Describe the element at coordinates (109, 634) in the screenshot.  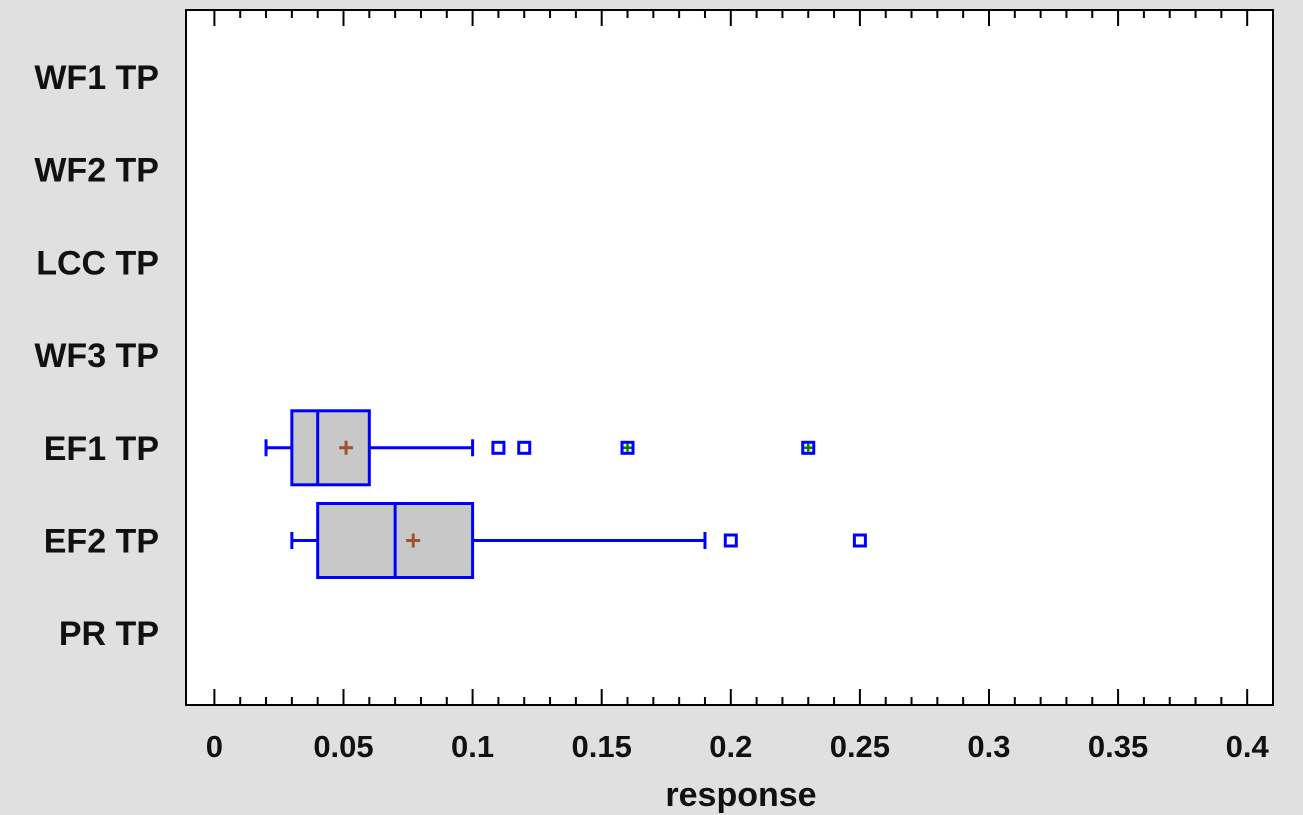
I see `category-label: PR TP` at that location.